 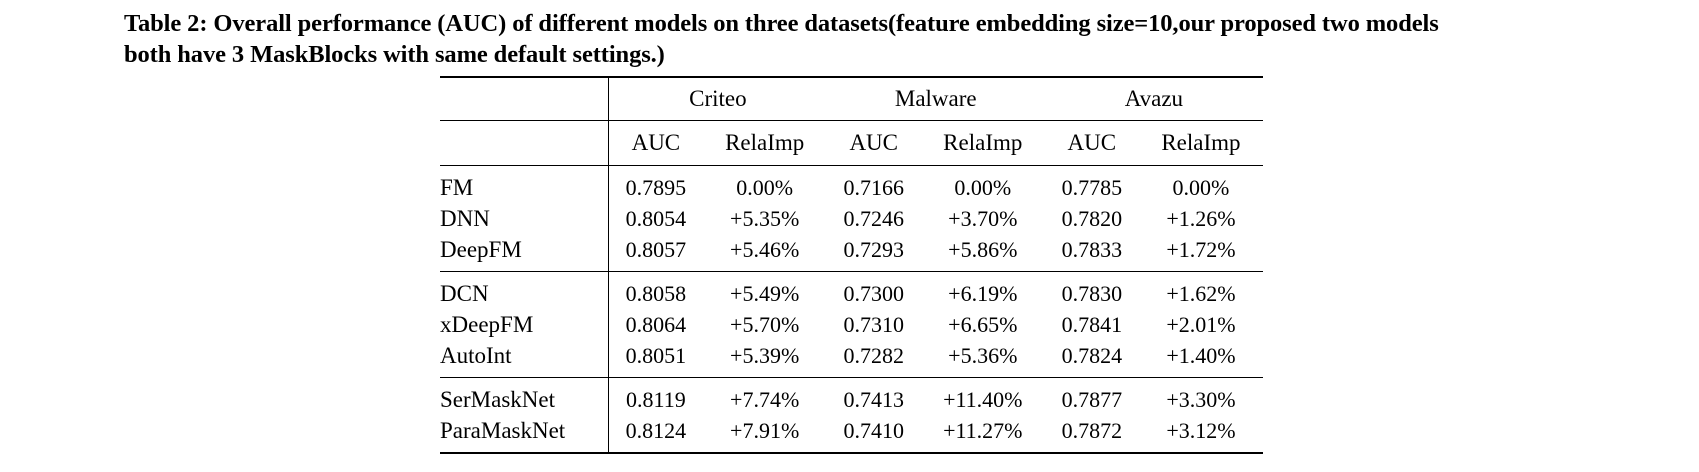 What do you see at coordinates (873, 324) in the screenshot?
I see `auc-cell: 0.7310` at bounding box center [873, 324].